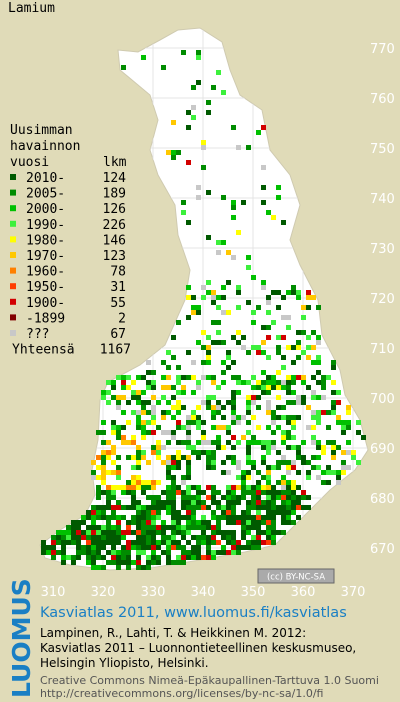 Image resolution: width=400 pixels, height=702 pixels. I want to click on easting-label: 350, so click(253, 592).